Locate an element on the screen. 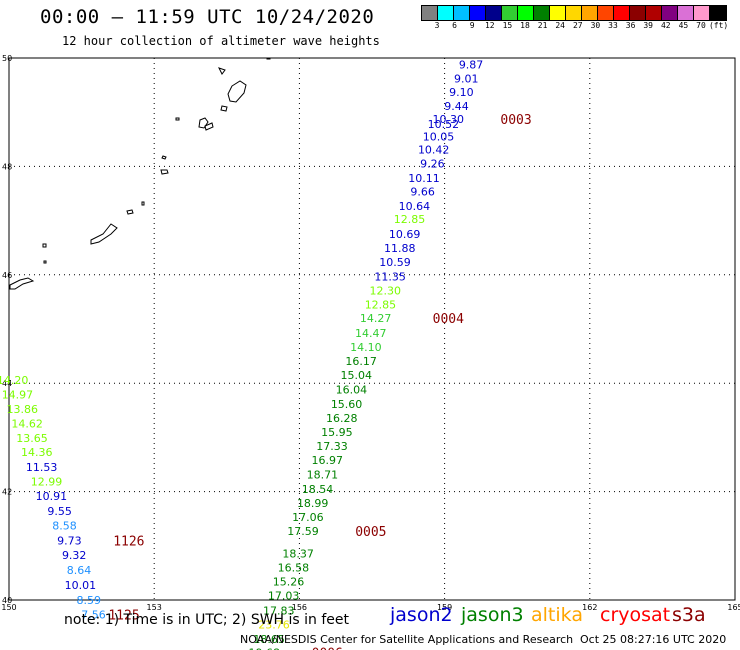  y-tick-label: 48 is located at coordinates (7, 166).